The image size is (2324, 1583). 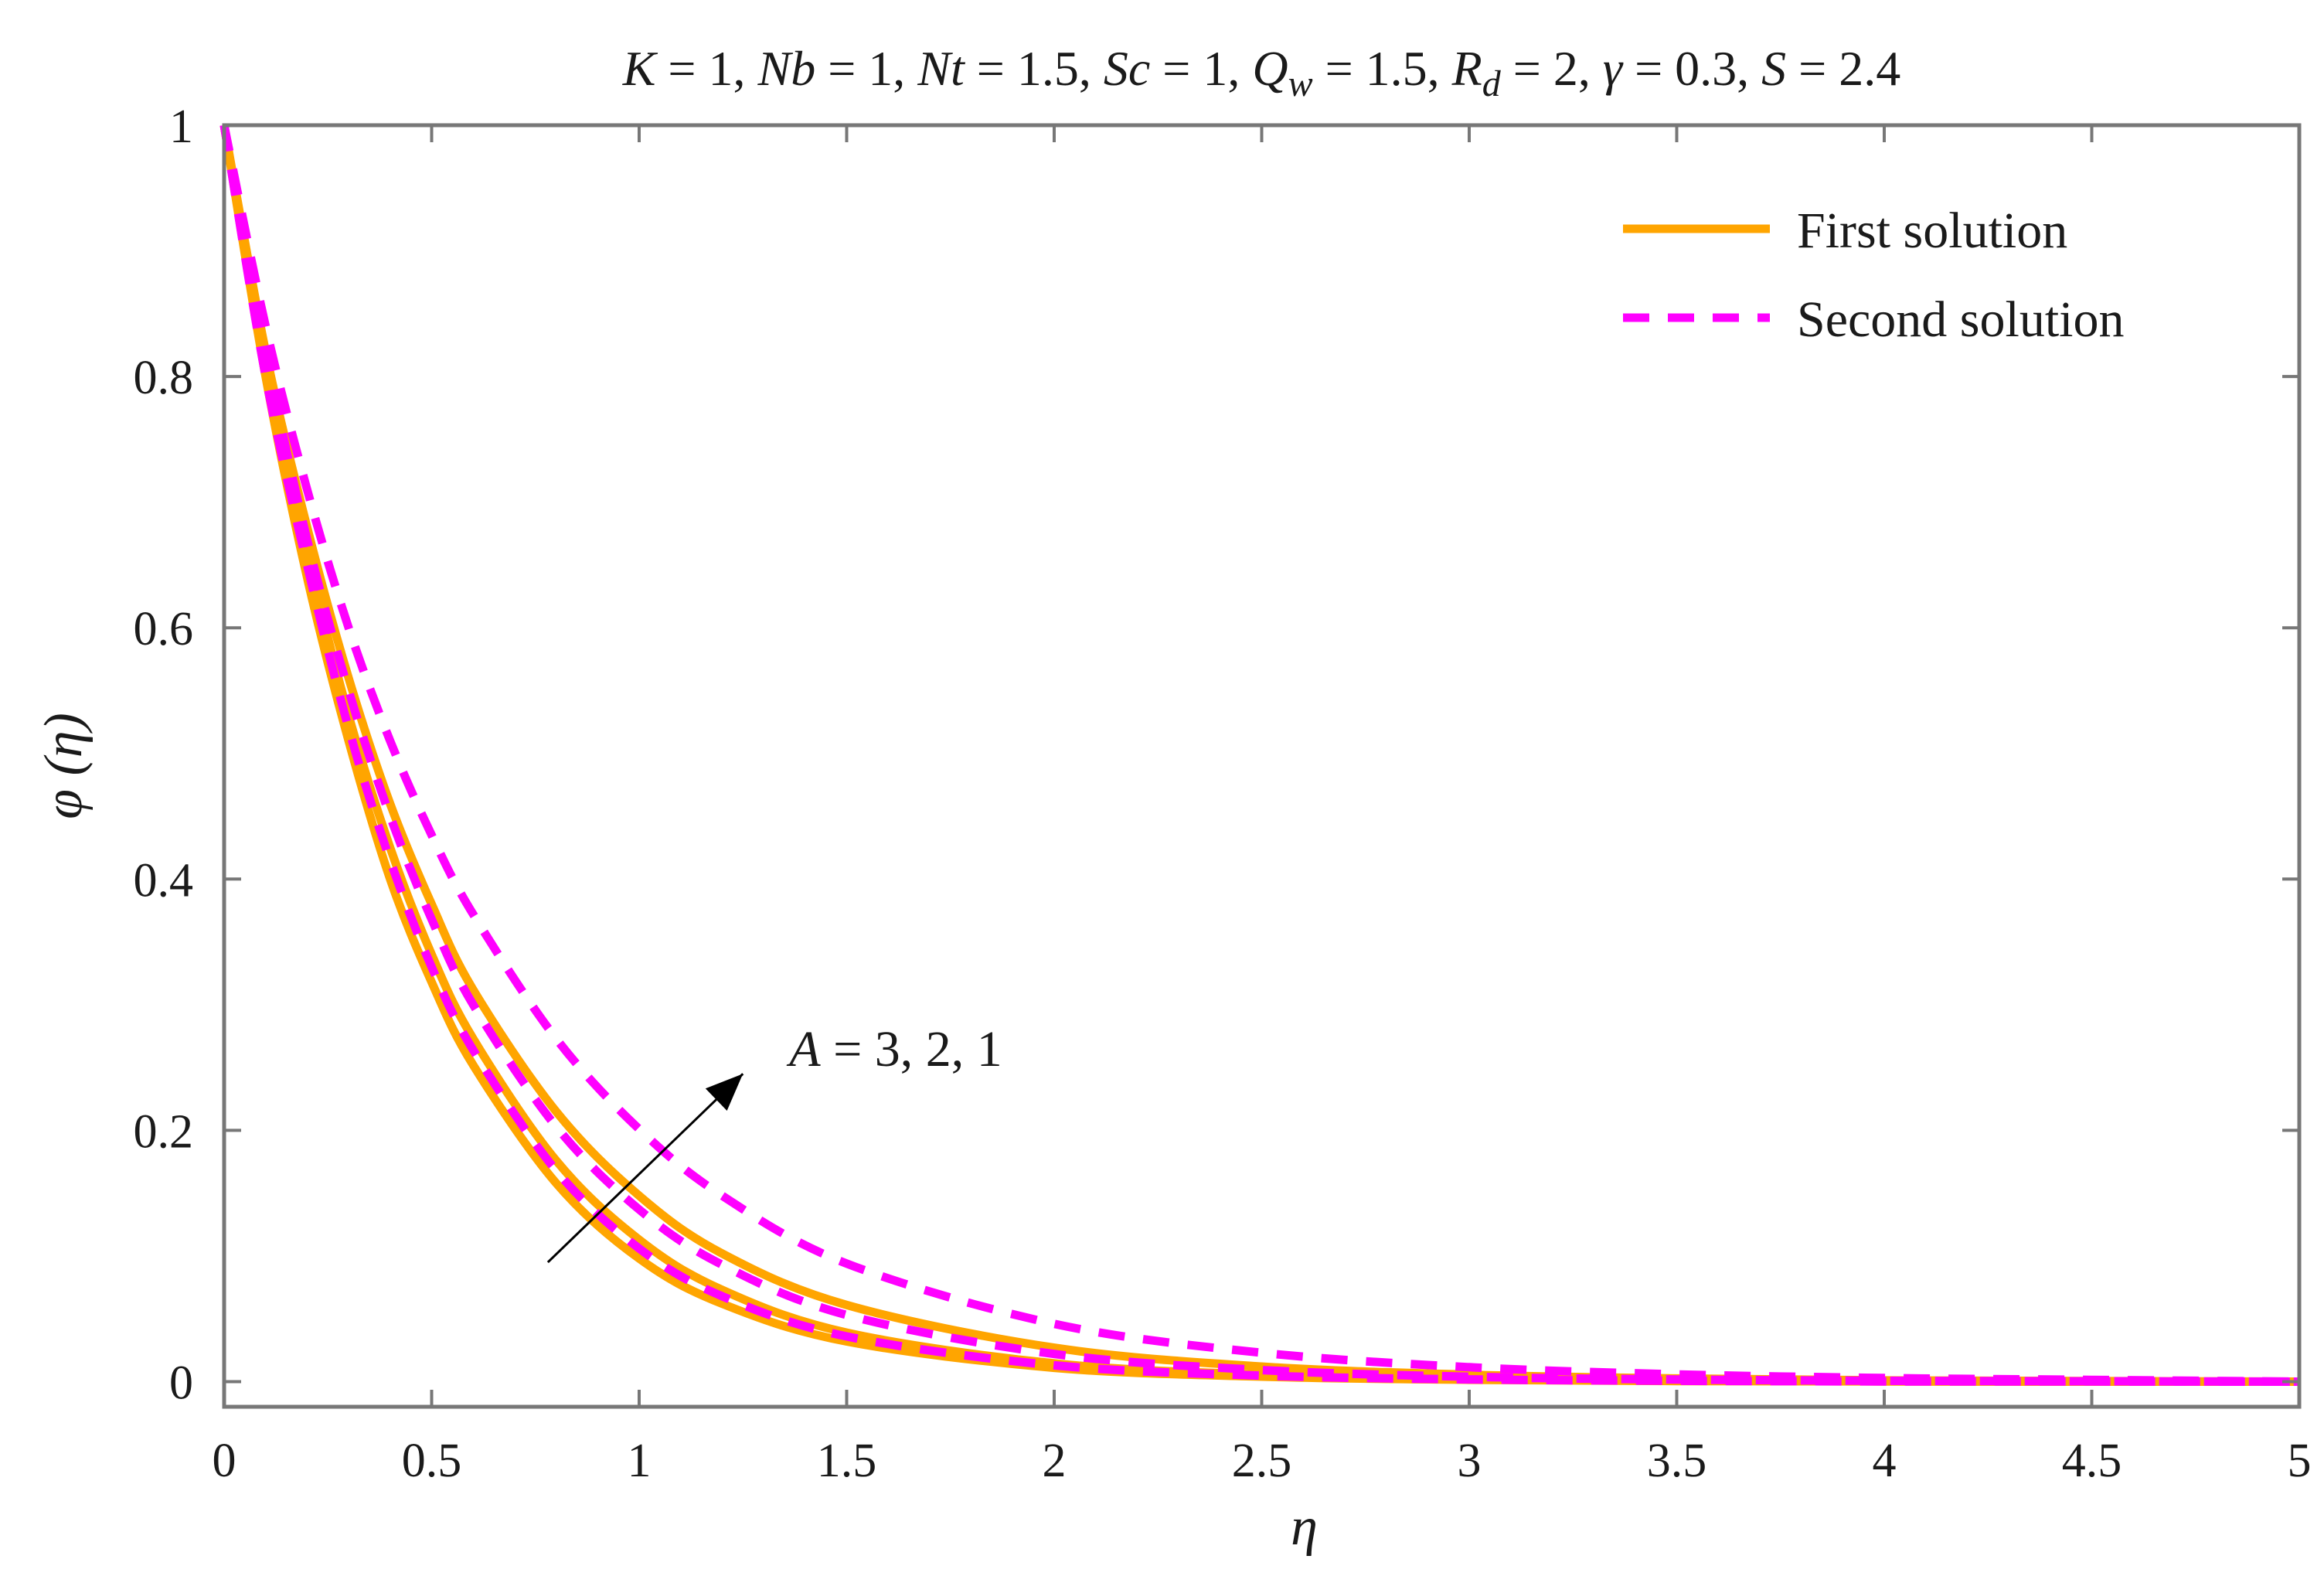 What do you see at coordinates (1304, 1527) in the screenshot?
I see `x-axis-label: η` at bounding box center [1304, 1527].